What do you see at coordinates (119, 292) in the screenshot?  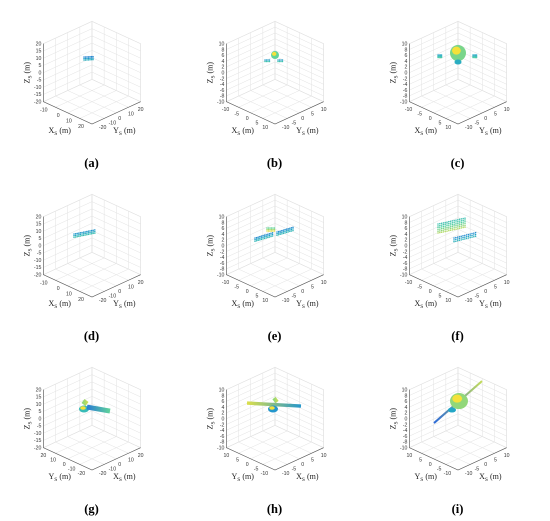 I see `right-edge-tick-label: 0` at bounding box center [119, 292].